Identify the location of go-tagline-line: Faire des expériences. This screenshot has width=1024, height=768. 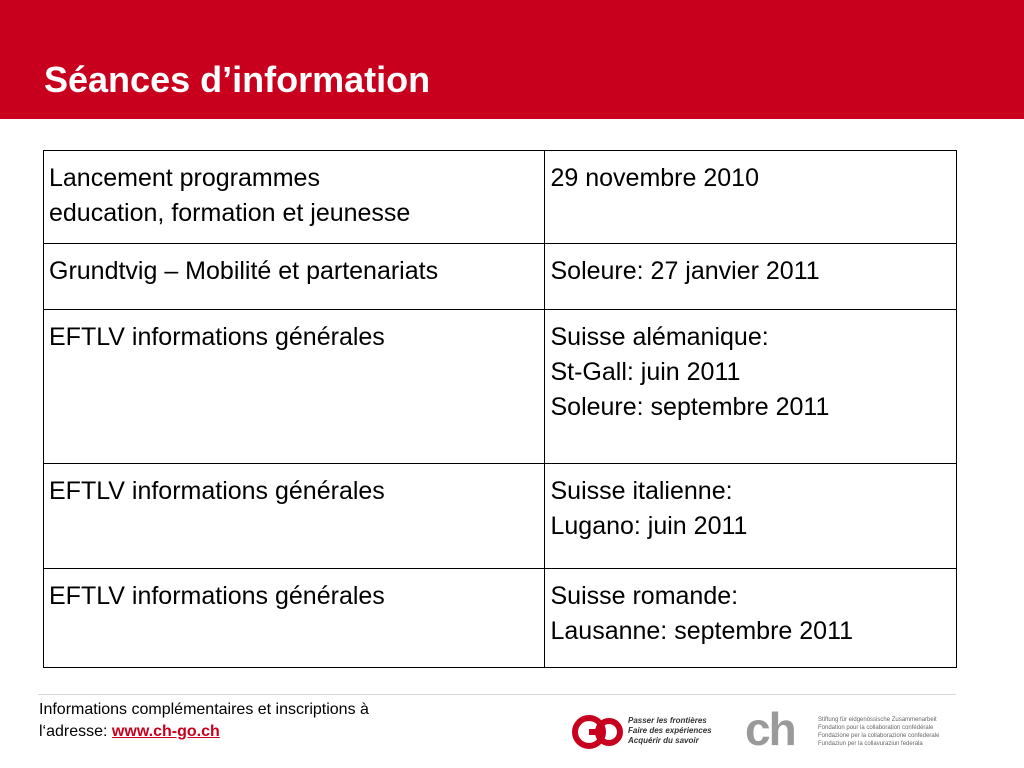
(670, 730).